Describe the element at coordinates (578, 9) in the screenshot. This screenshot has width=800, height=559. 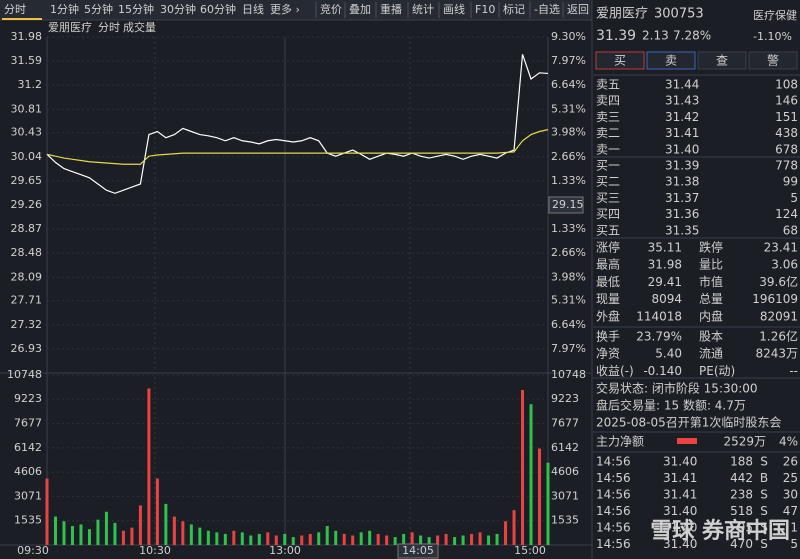
I see `tool-button: 返回` at that location.